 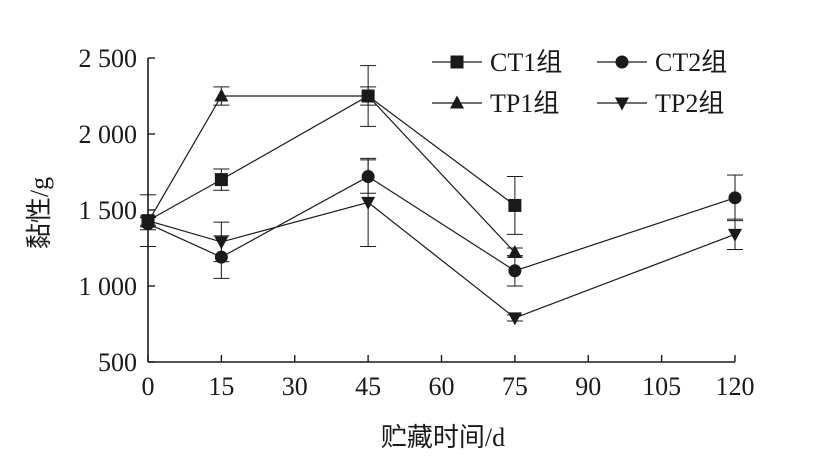 I want to click on legend-item-3: TP1组, so click(x=495, y=103).